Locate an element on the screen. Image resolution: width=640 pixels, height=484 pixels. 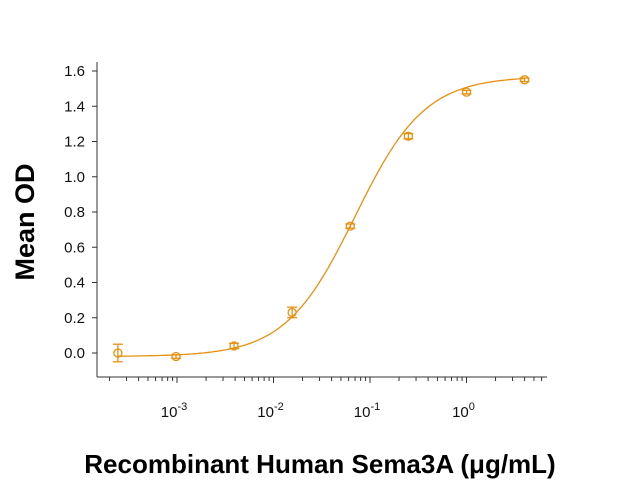
y-tick-label: 0.2 is located at coordinates (74, 318).